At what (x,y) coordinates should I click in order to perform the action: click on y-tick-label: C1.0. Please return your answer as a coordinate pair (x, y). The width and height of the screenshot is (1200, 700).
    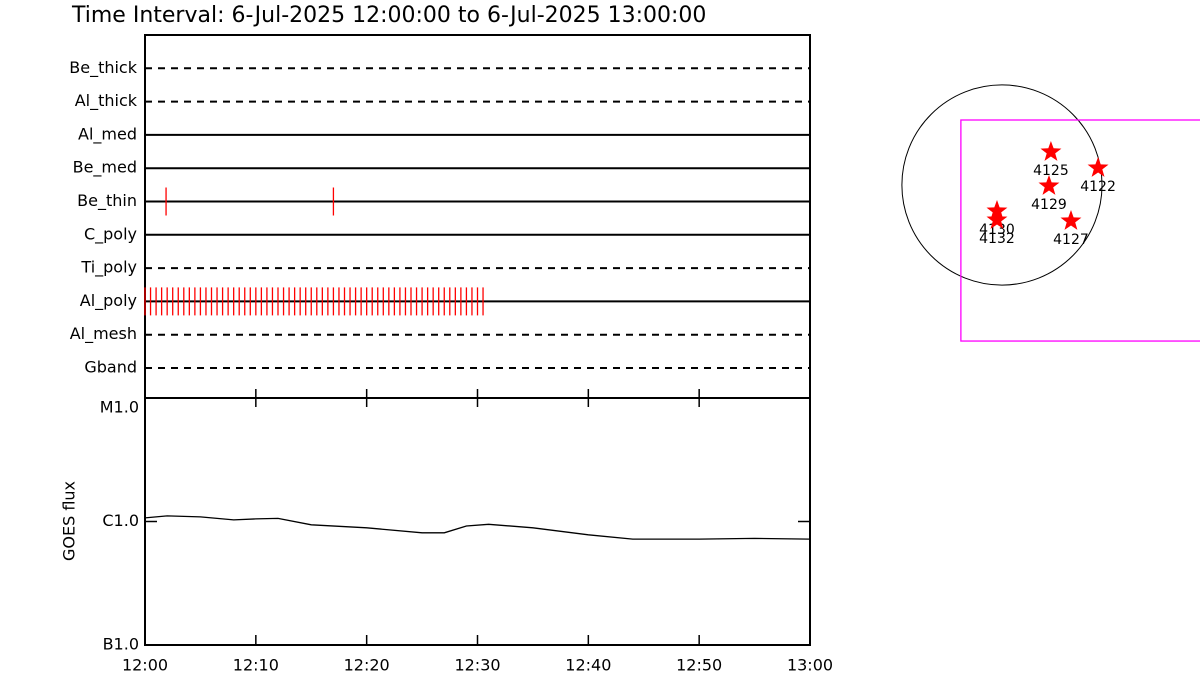
    Looking at the image, I should click on (120, 520).